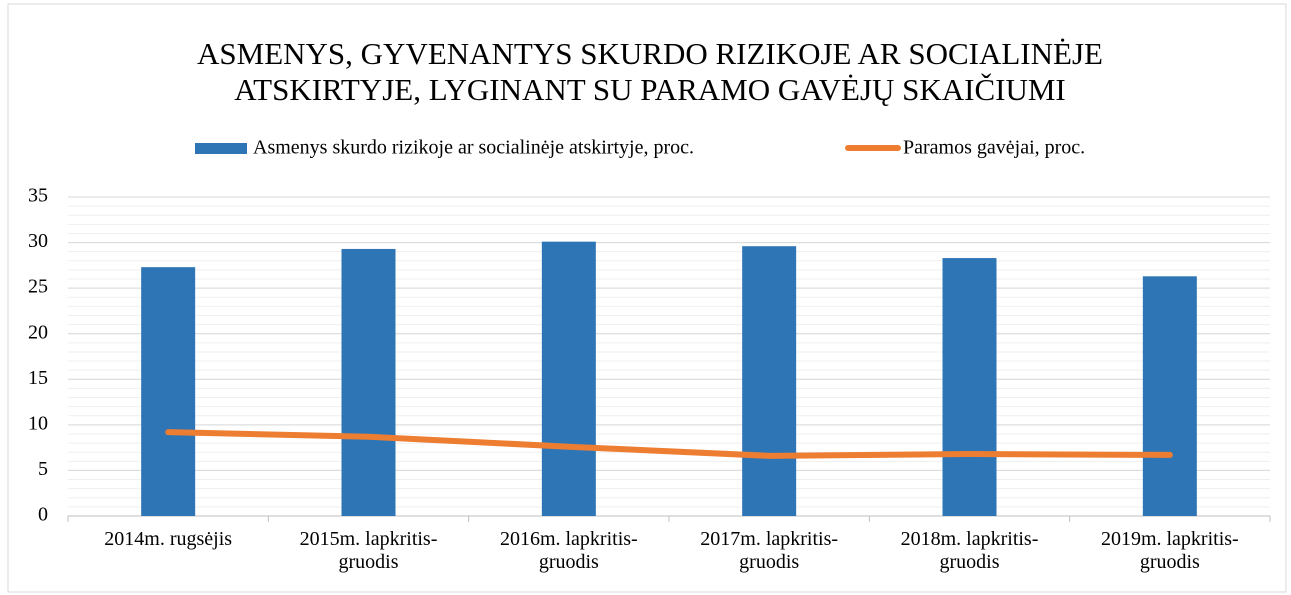 This screenshot has width=1291, height=595. I want to click on line, so click(669, 444).